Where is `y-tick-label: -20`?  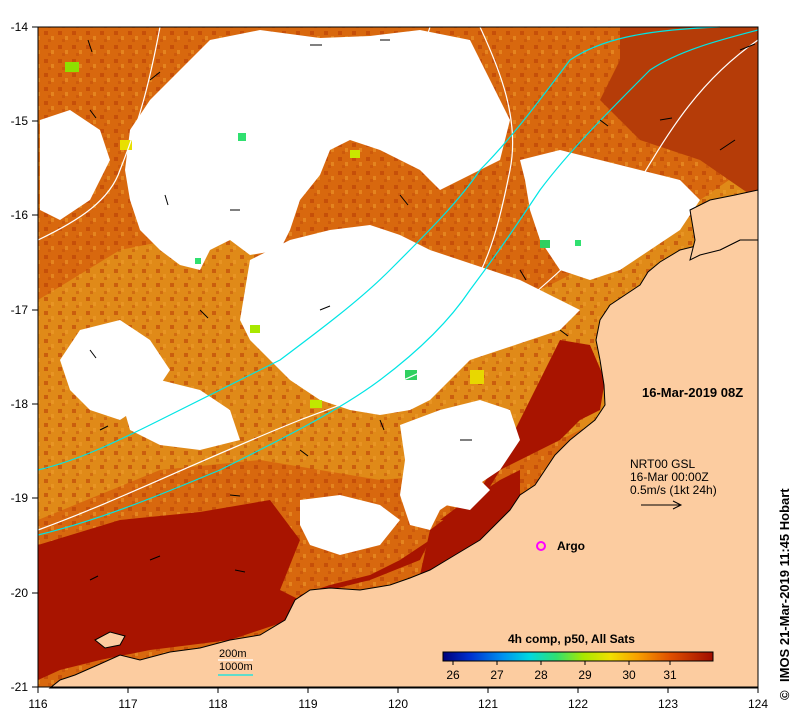 y-tick-label: -20 is located at coordinates (20, 593).